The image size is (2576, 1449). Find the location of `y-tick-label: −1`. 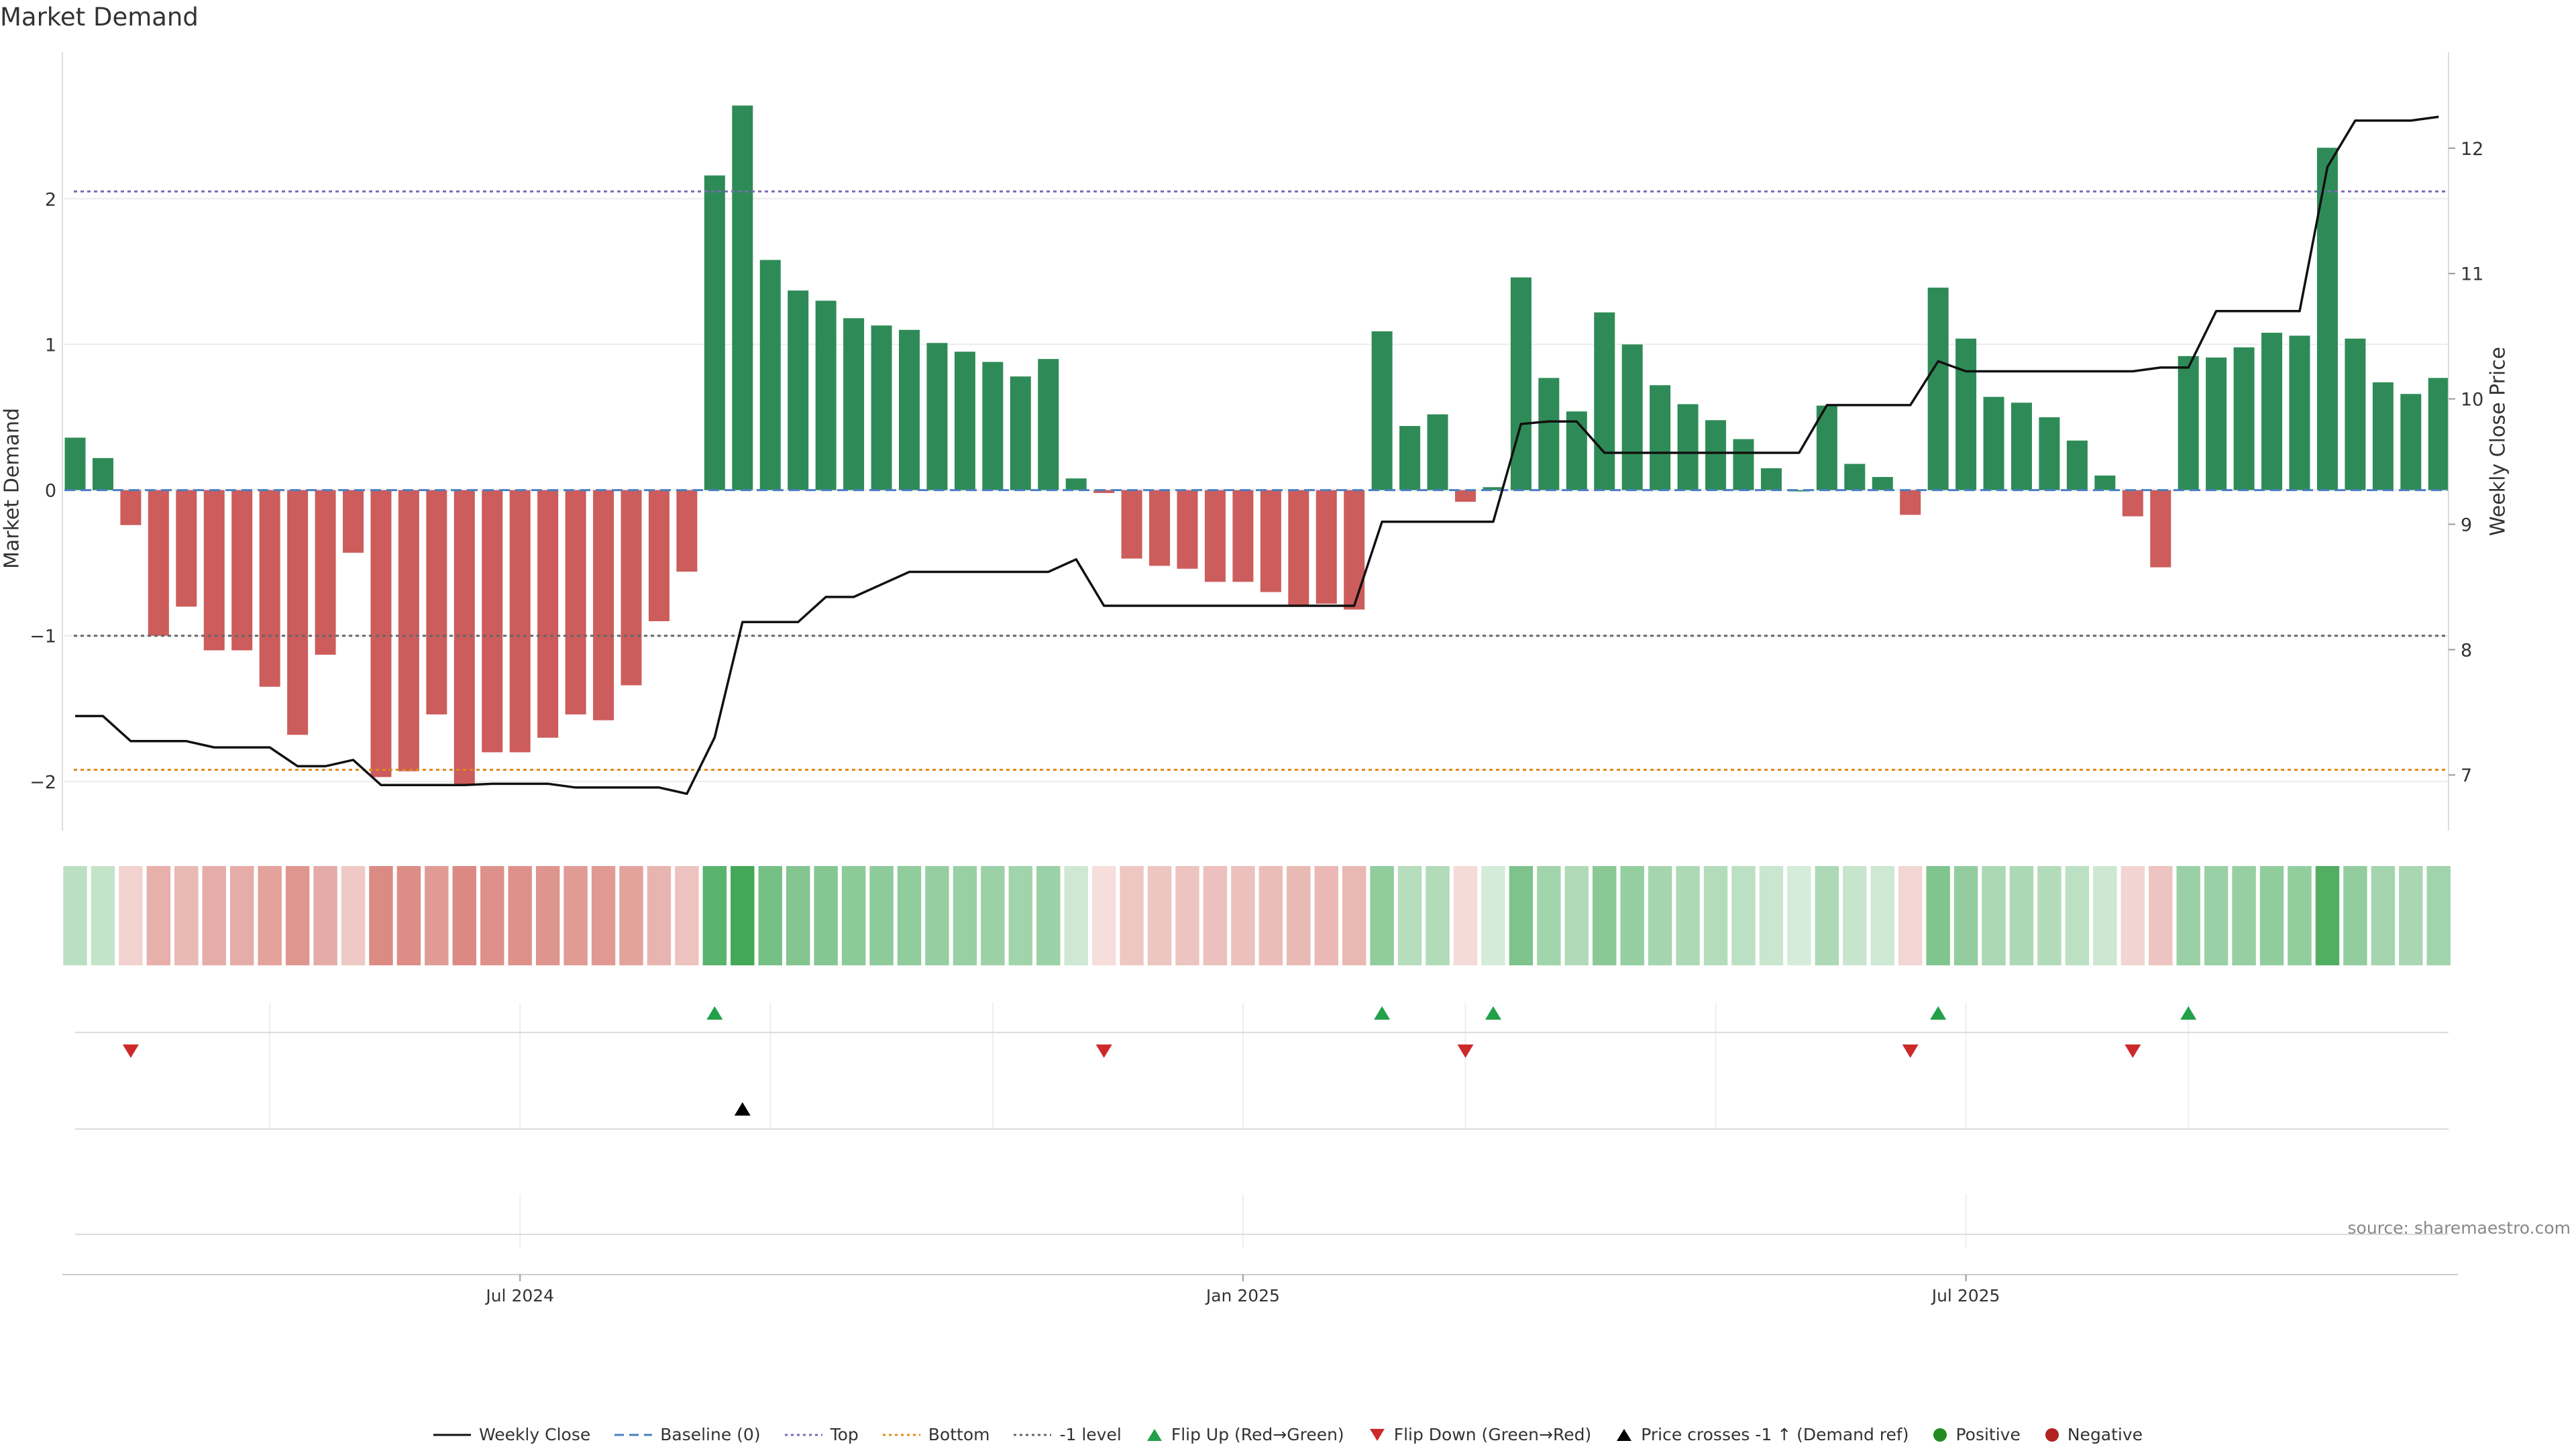

y-tick-label: −1 is located at coordinates (43, 637).